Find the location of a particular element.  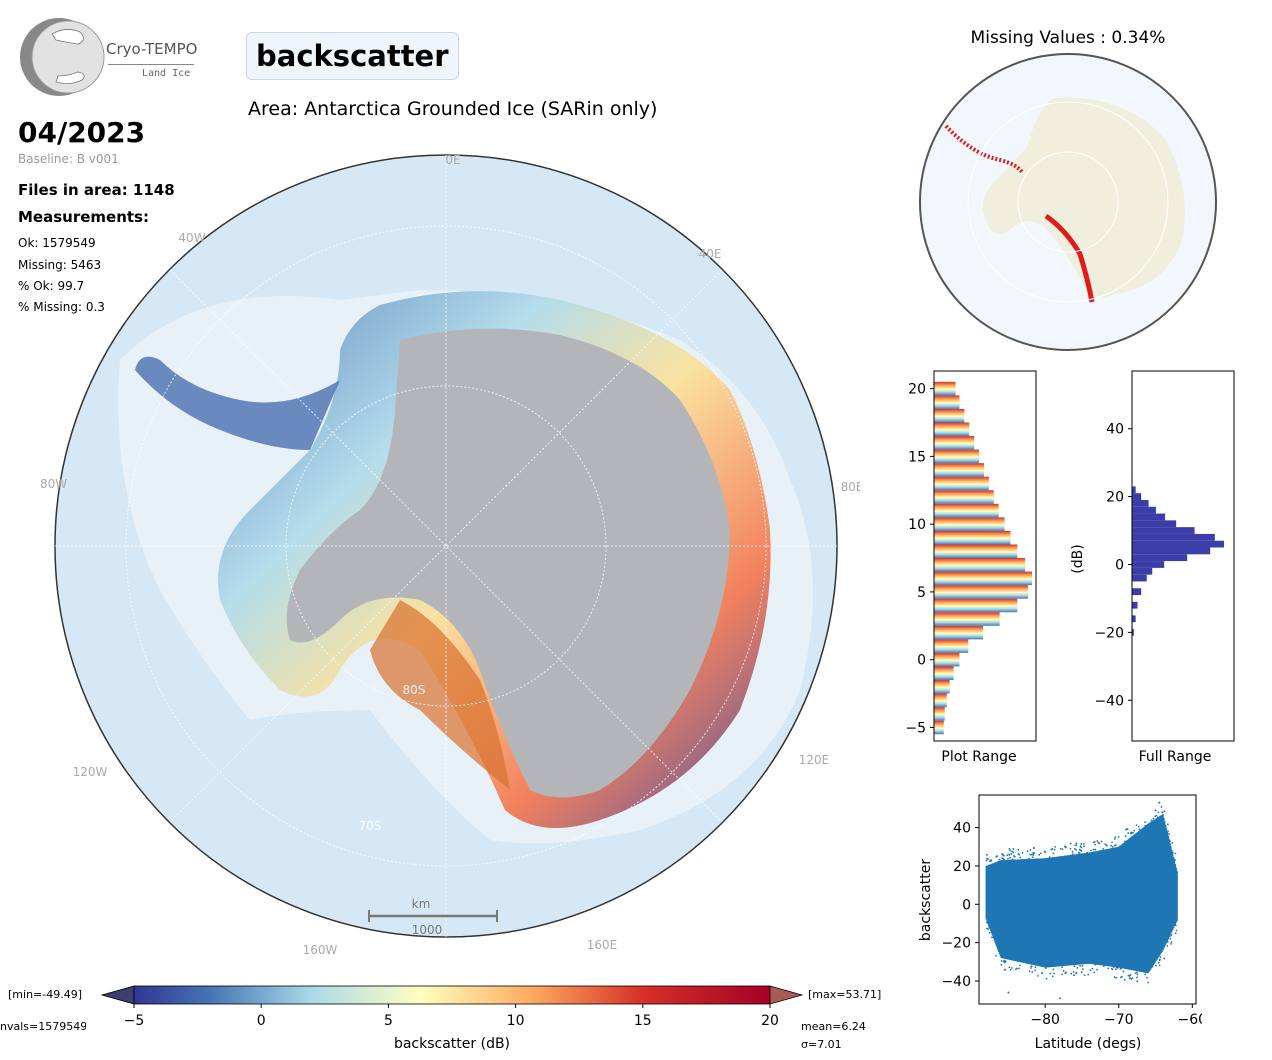

x-axis-label: Latitude (degs) is located at coordinates (1088, 1044).